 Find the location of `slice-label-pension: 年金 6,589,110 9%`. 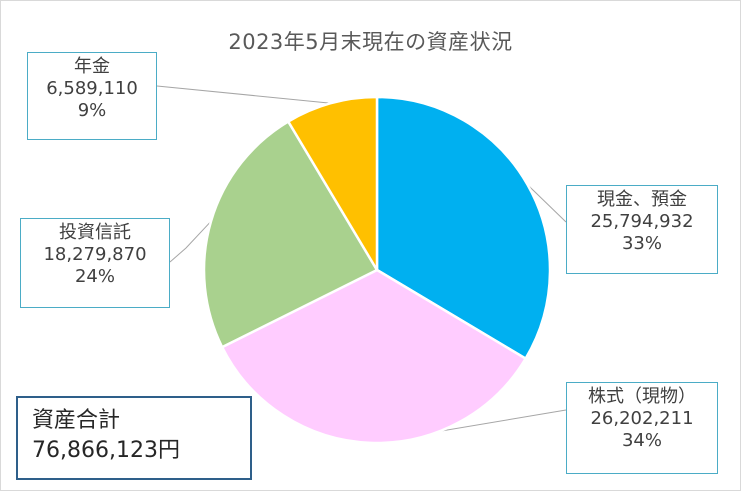

slice-label-pension: 年金 6,589,110 9% is located at coordinates (92, 96).